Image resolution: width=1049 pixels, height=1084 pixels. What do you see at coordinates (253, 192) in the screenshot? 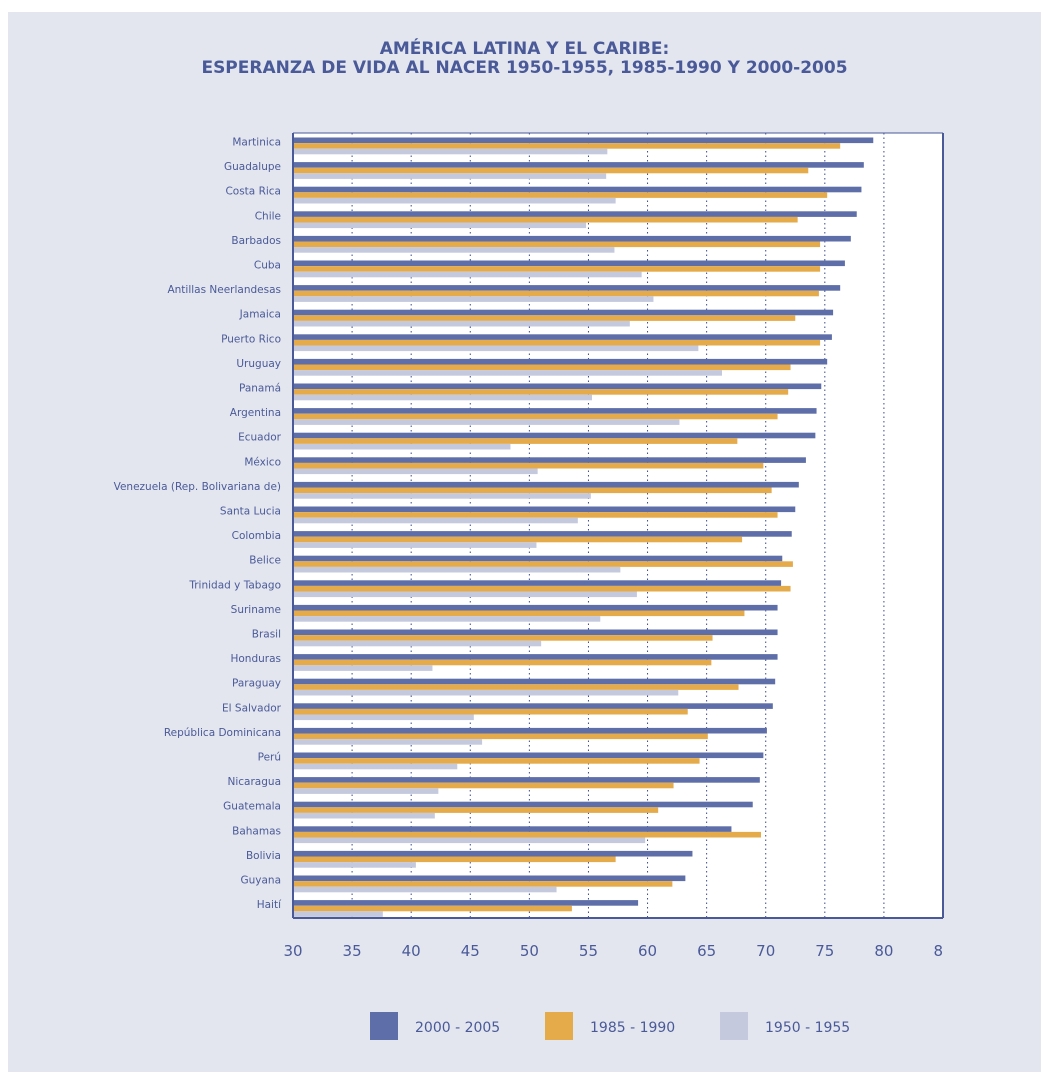
I see `category-label: Costa Rica` at bounding box center [253, 192].